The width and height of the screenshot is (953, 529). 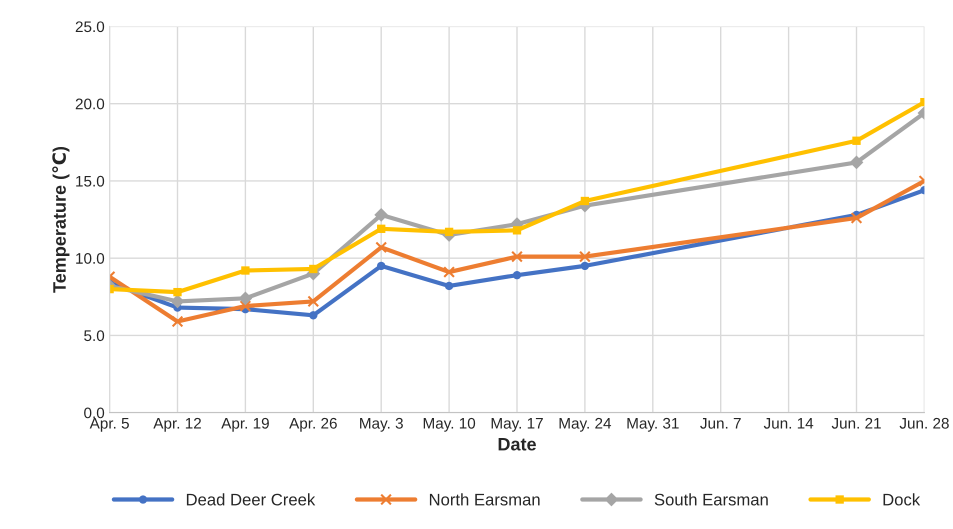 What do you see at coordinates (90, 258) in the screenshot?
I see `y-tick-label: 10.0` at bounding box center [90, 258].